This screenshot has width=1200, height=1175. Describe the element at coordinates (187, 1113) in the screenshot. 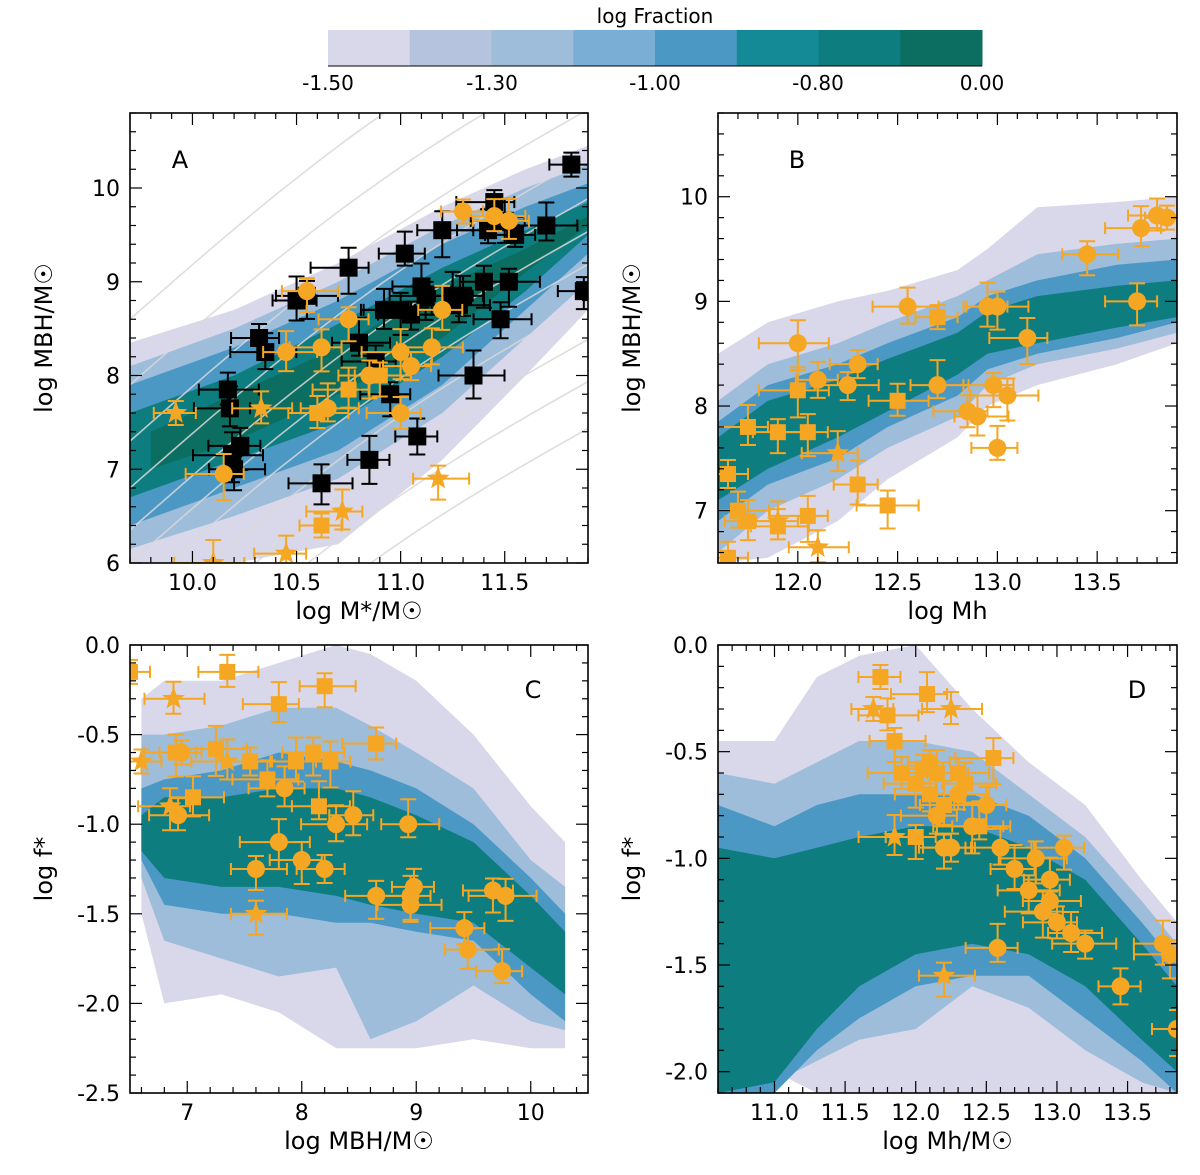

I see `x-tick-label: 7` at that location.